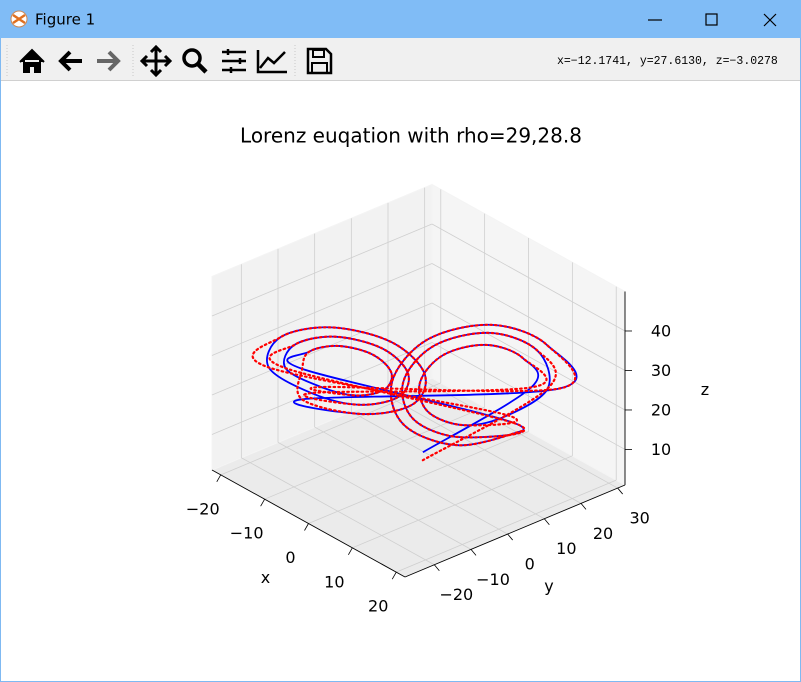  I want to click on x-axis, so click(308, 523).